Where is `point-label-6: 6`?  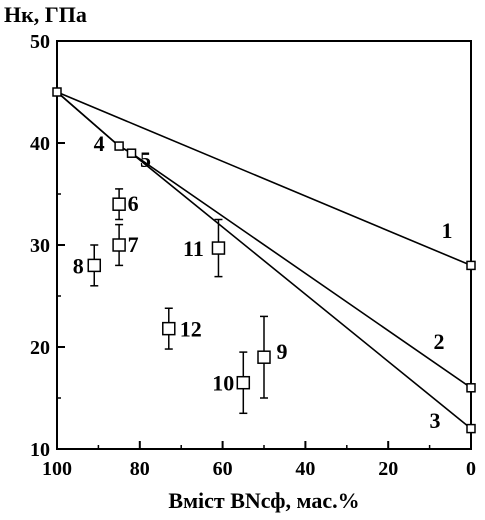 point-label-6: 6 is located at coordinates (133, 203).